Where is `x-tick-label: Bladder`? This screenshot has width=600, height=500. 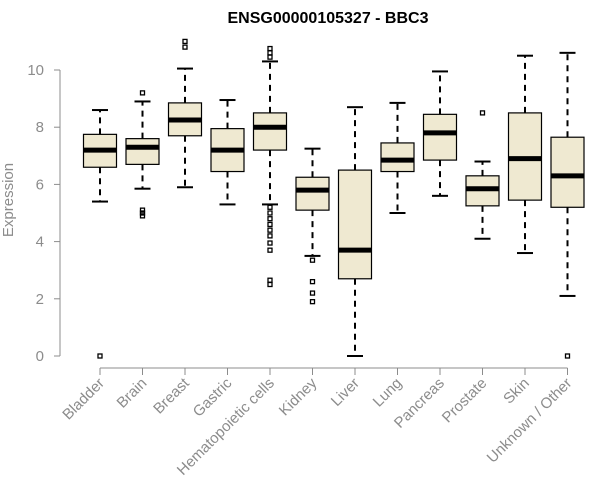 x-tick-label: Bladder is located at coordinates (83, 399).